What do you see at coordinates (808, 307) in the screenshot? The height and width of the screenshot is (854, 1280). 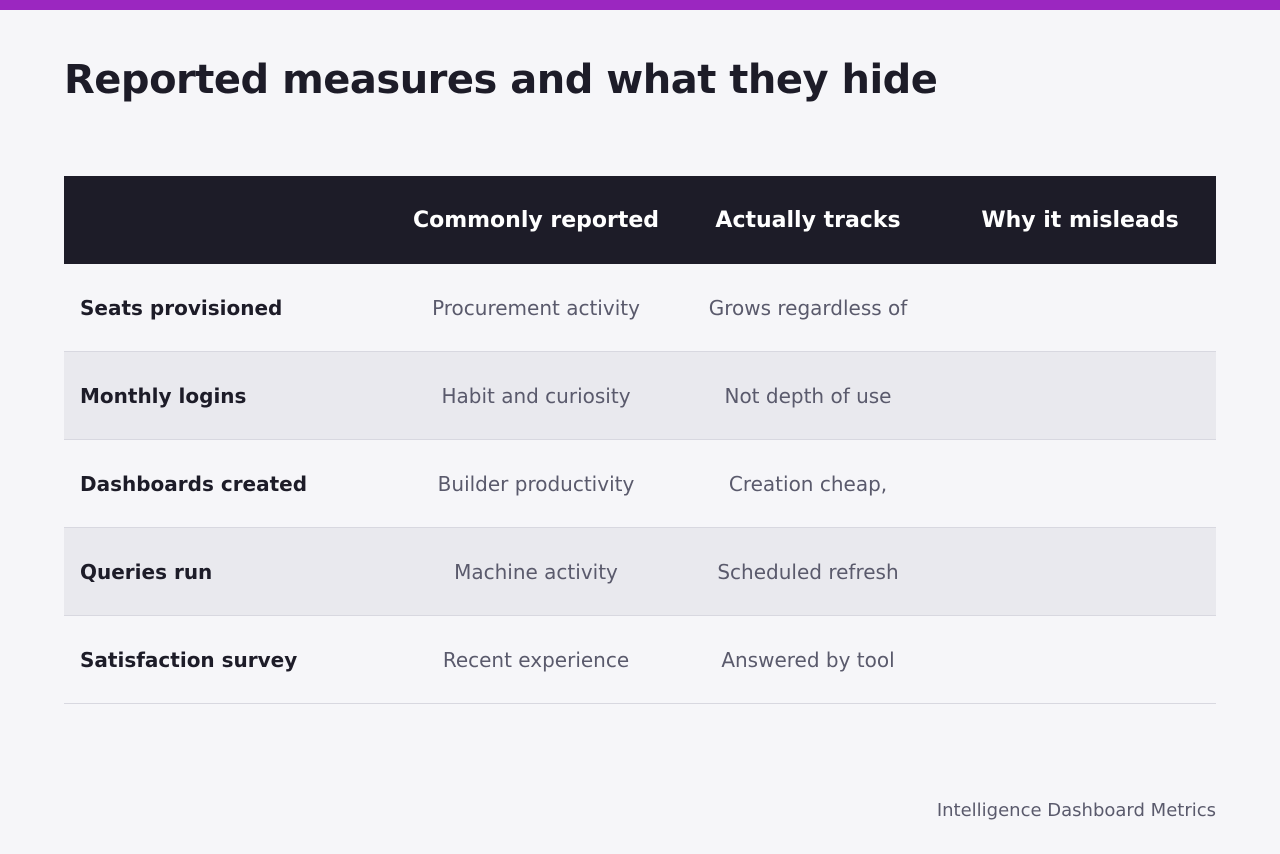 I see `row-tracks: Grows regardless of` at bounding box center [808, 307].